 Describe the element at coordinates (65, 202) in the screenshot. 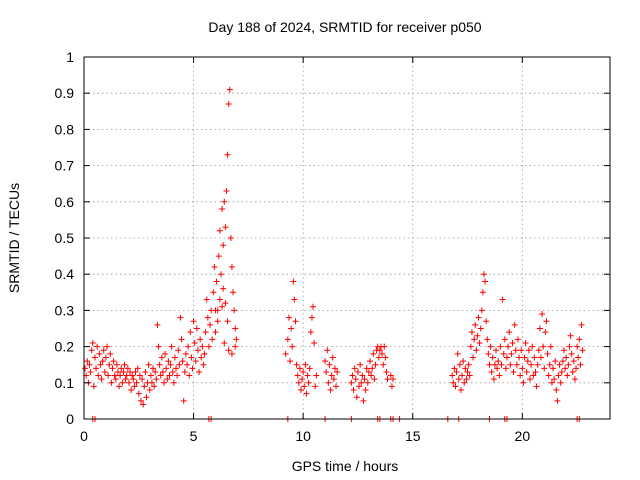

I see `y-tick-label: 0.6` at that location.